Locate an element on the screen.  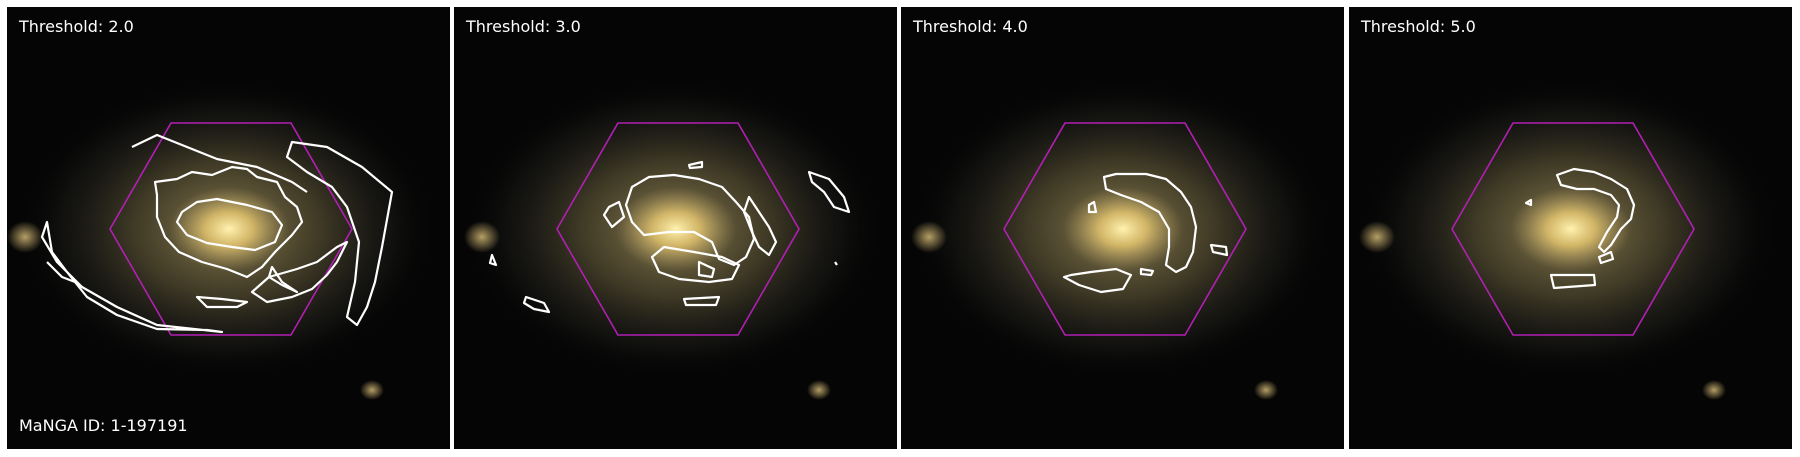
manga-id-label: MaNGA ID: 1-197191 is located at coordinates (103, 425).